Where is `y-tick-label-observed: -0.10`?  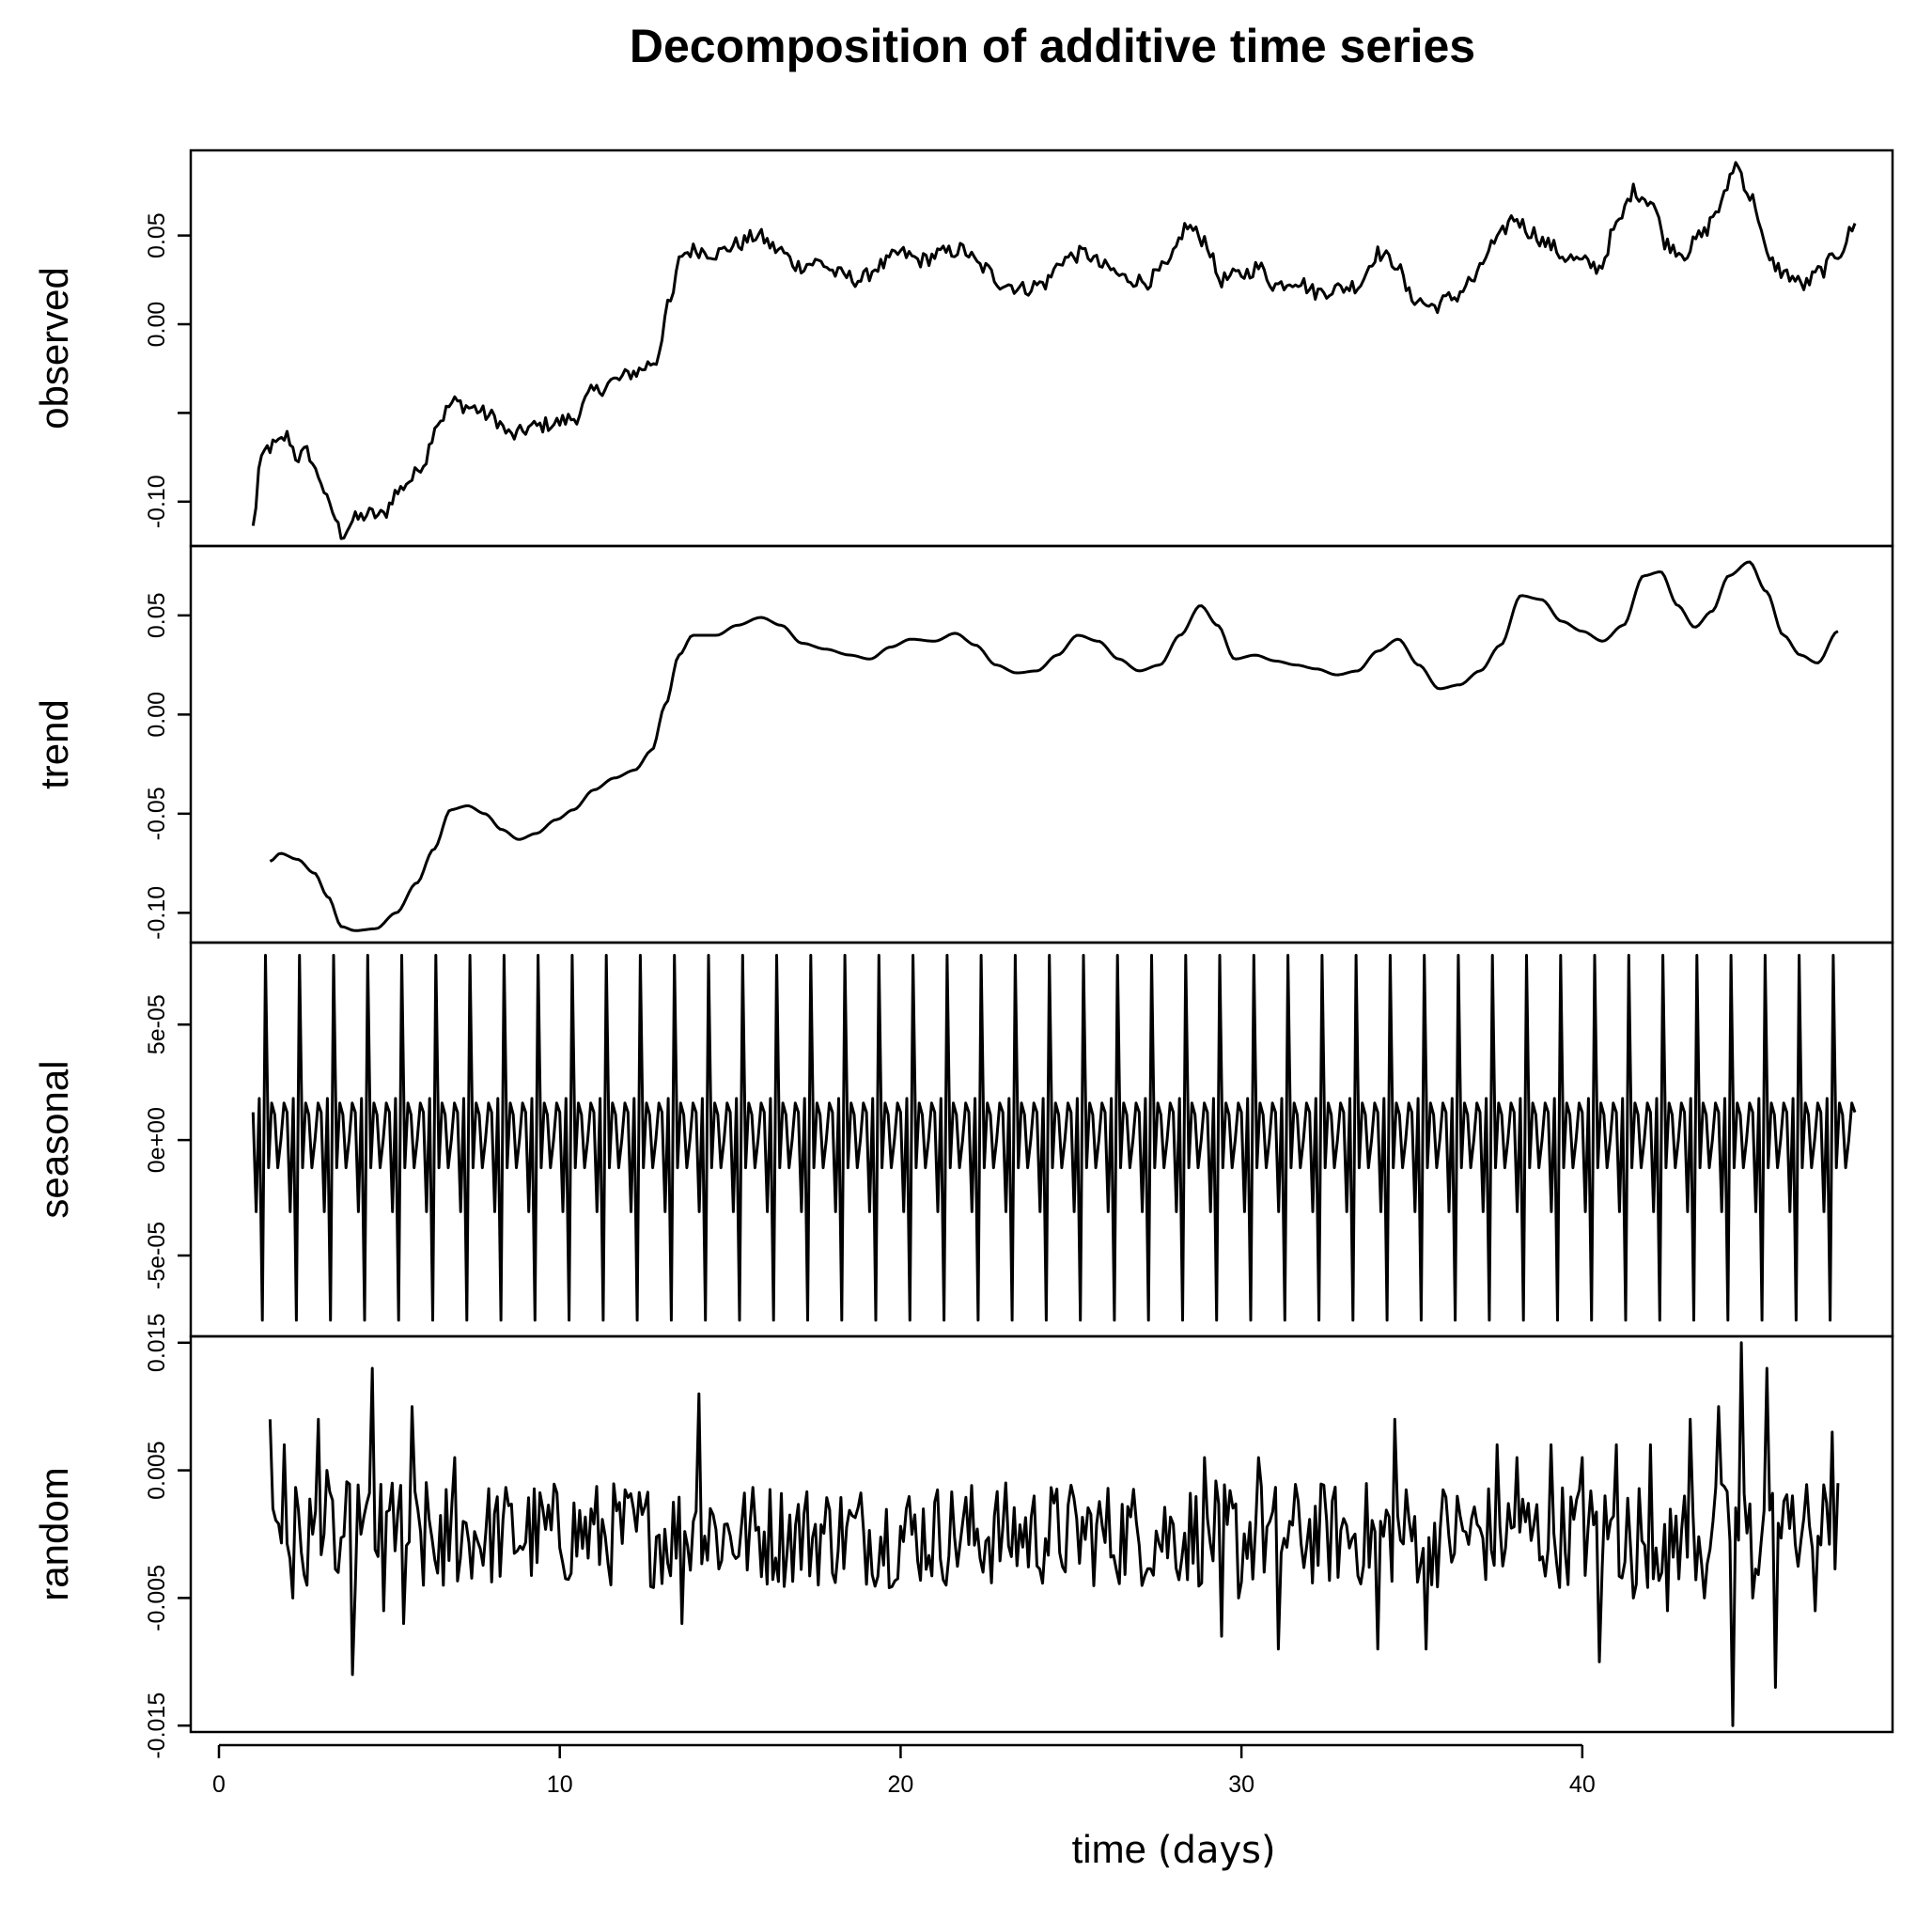
y-tick-label-observed: -0.10 is located at coordinates (157, 502).